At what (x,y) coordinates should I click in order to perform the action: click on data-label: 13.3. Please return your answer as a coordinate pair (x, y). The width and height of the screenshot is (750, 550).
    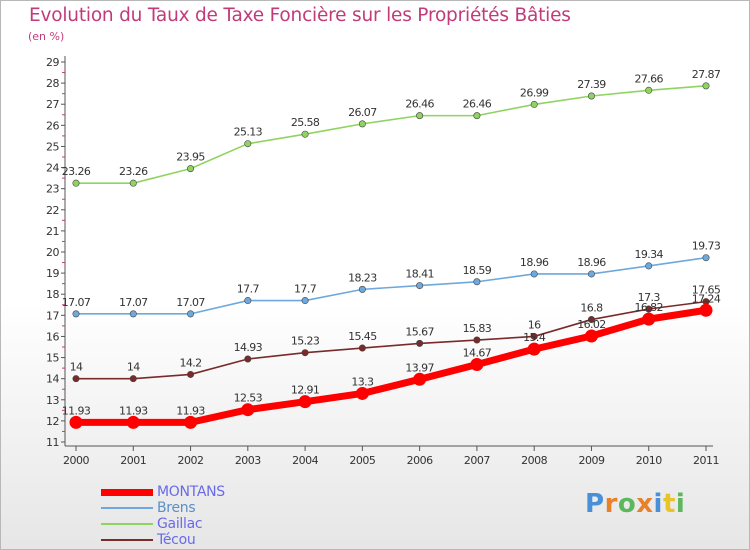
    Looking at the image, I should click on (362, 381).